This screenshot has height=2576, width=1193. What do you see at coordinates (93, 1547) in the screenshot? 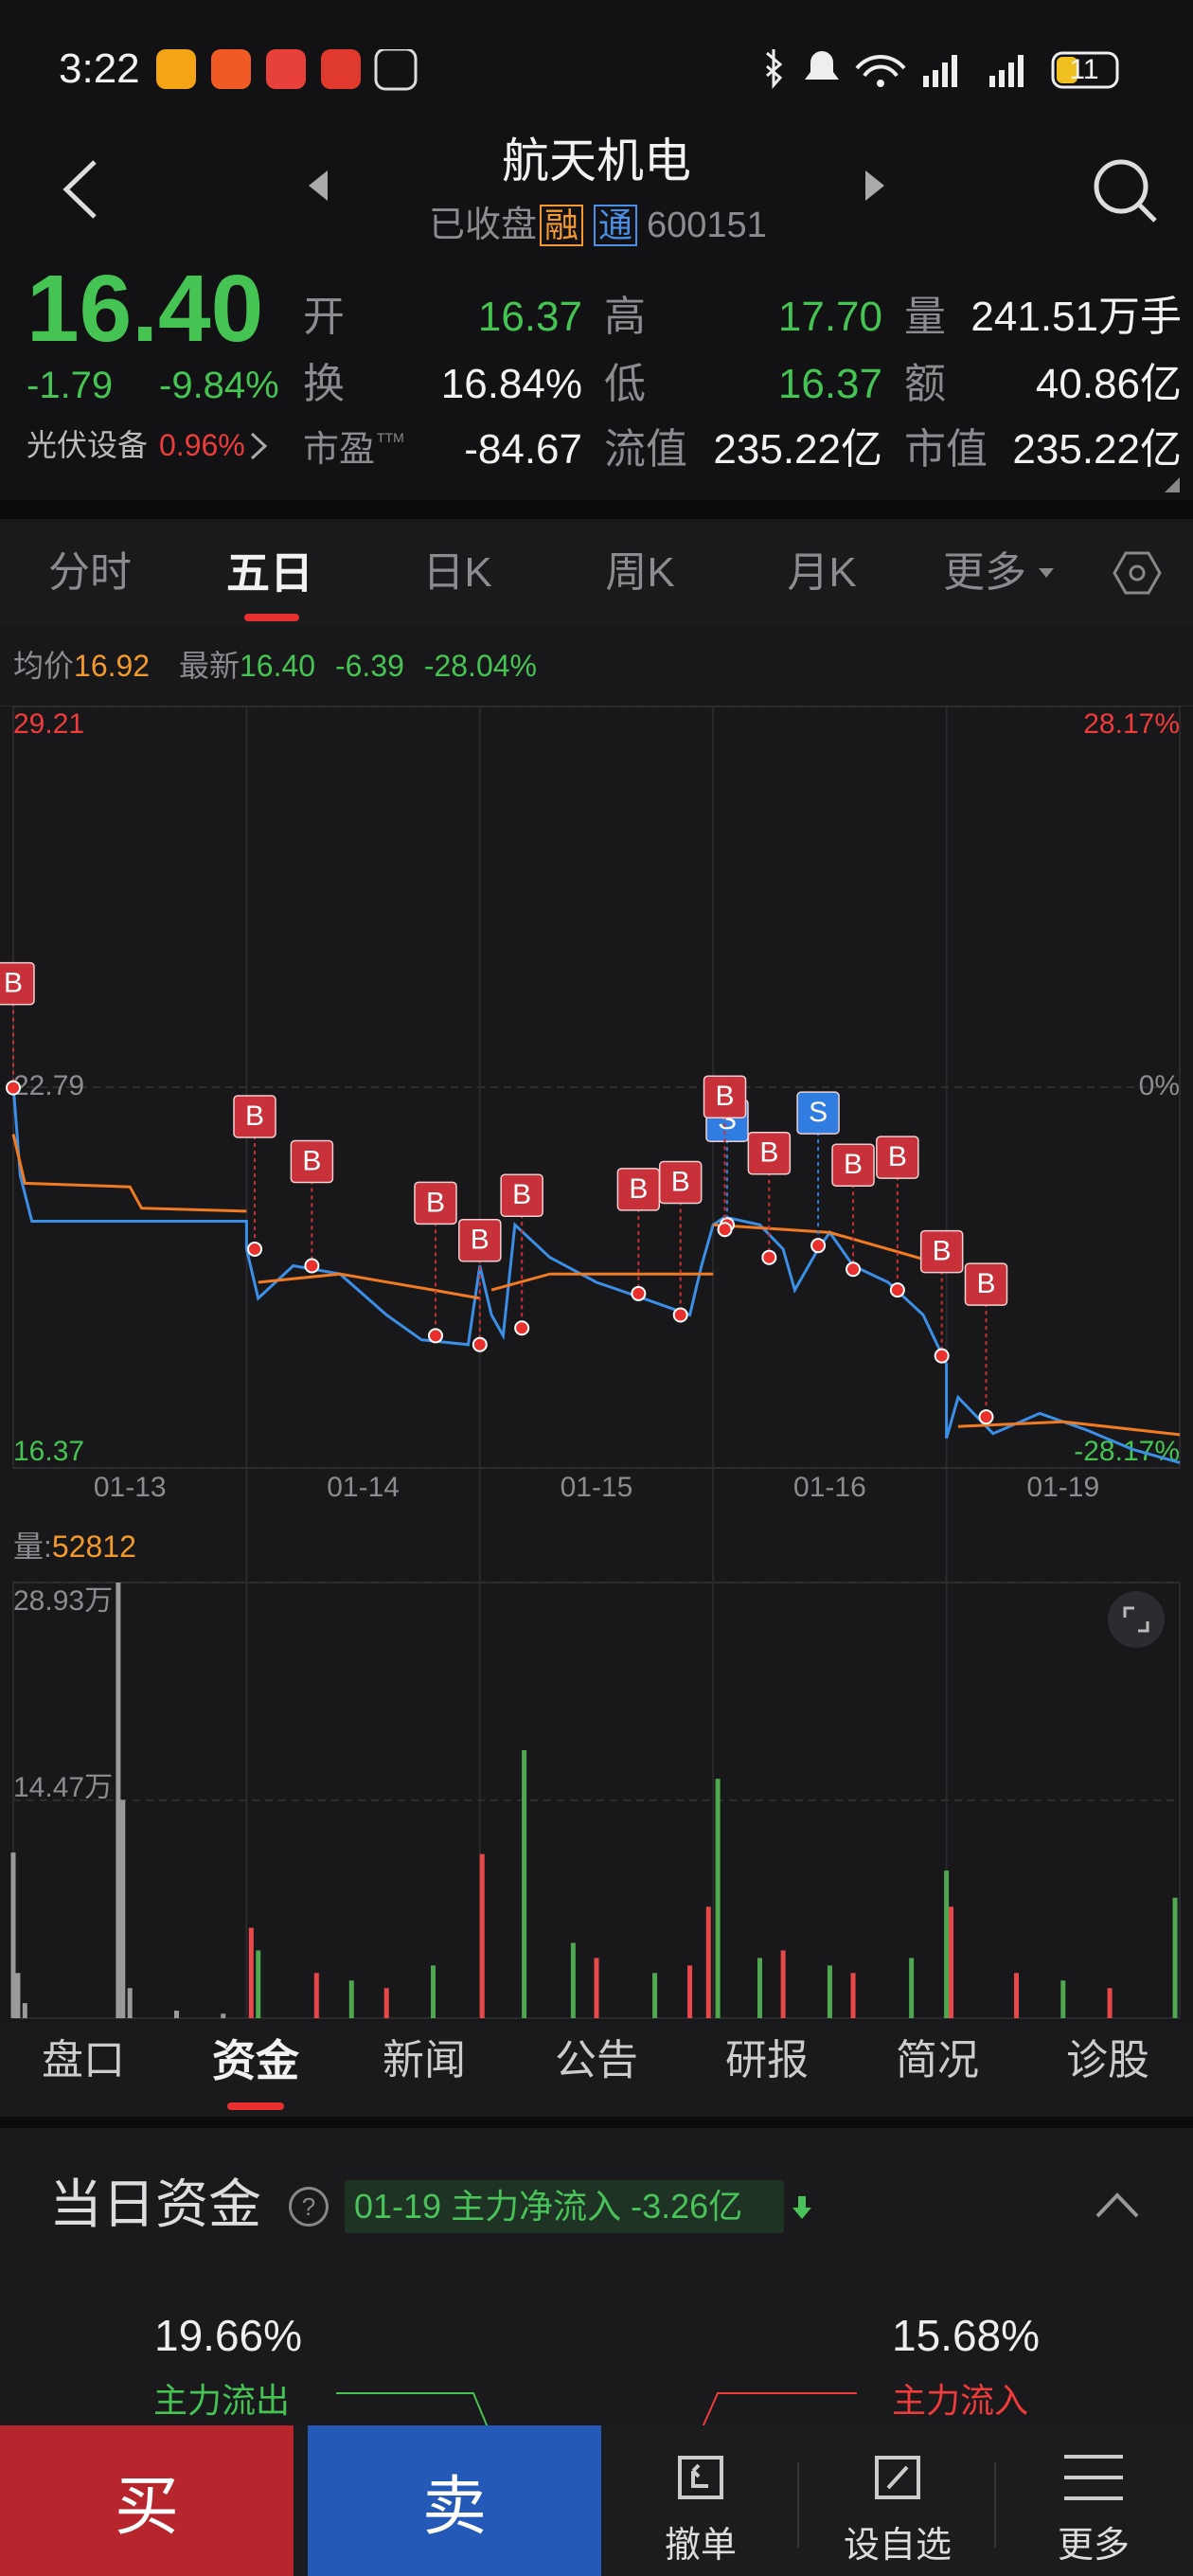
I see `volume-latest: 52812` at bounding box center [93, 1547].